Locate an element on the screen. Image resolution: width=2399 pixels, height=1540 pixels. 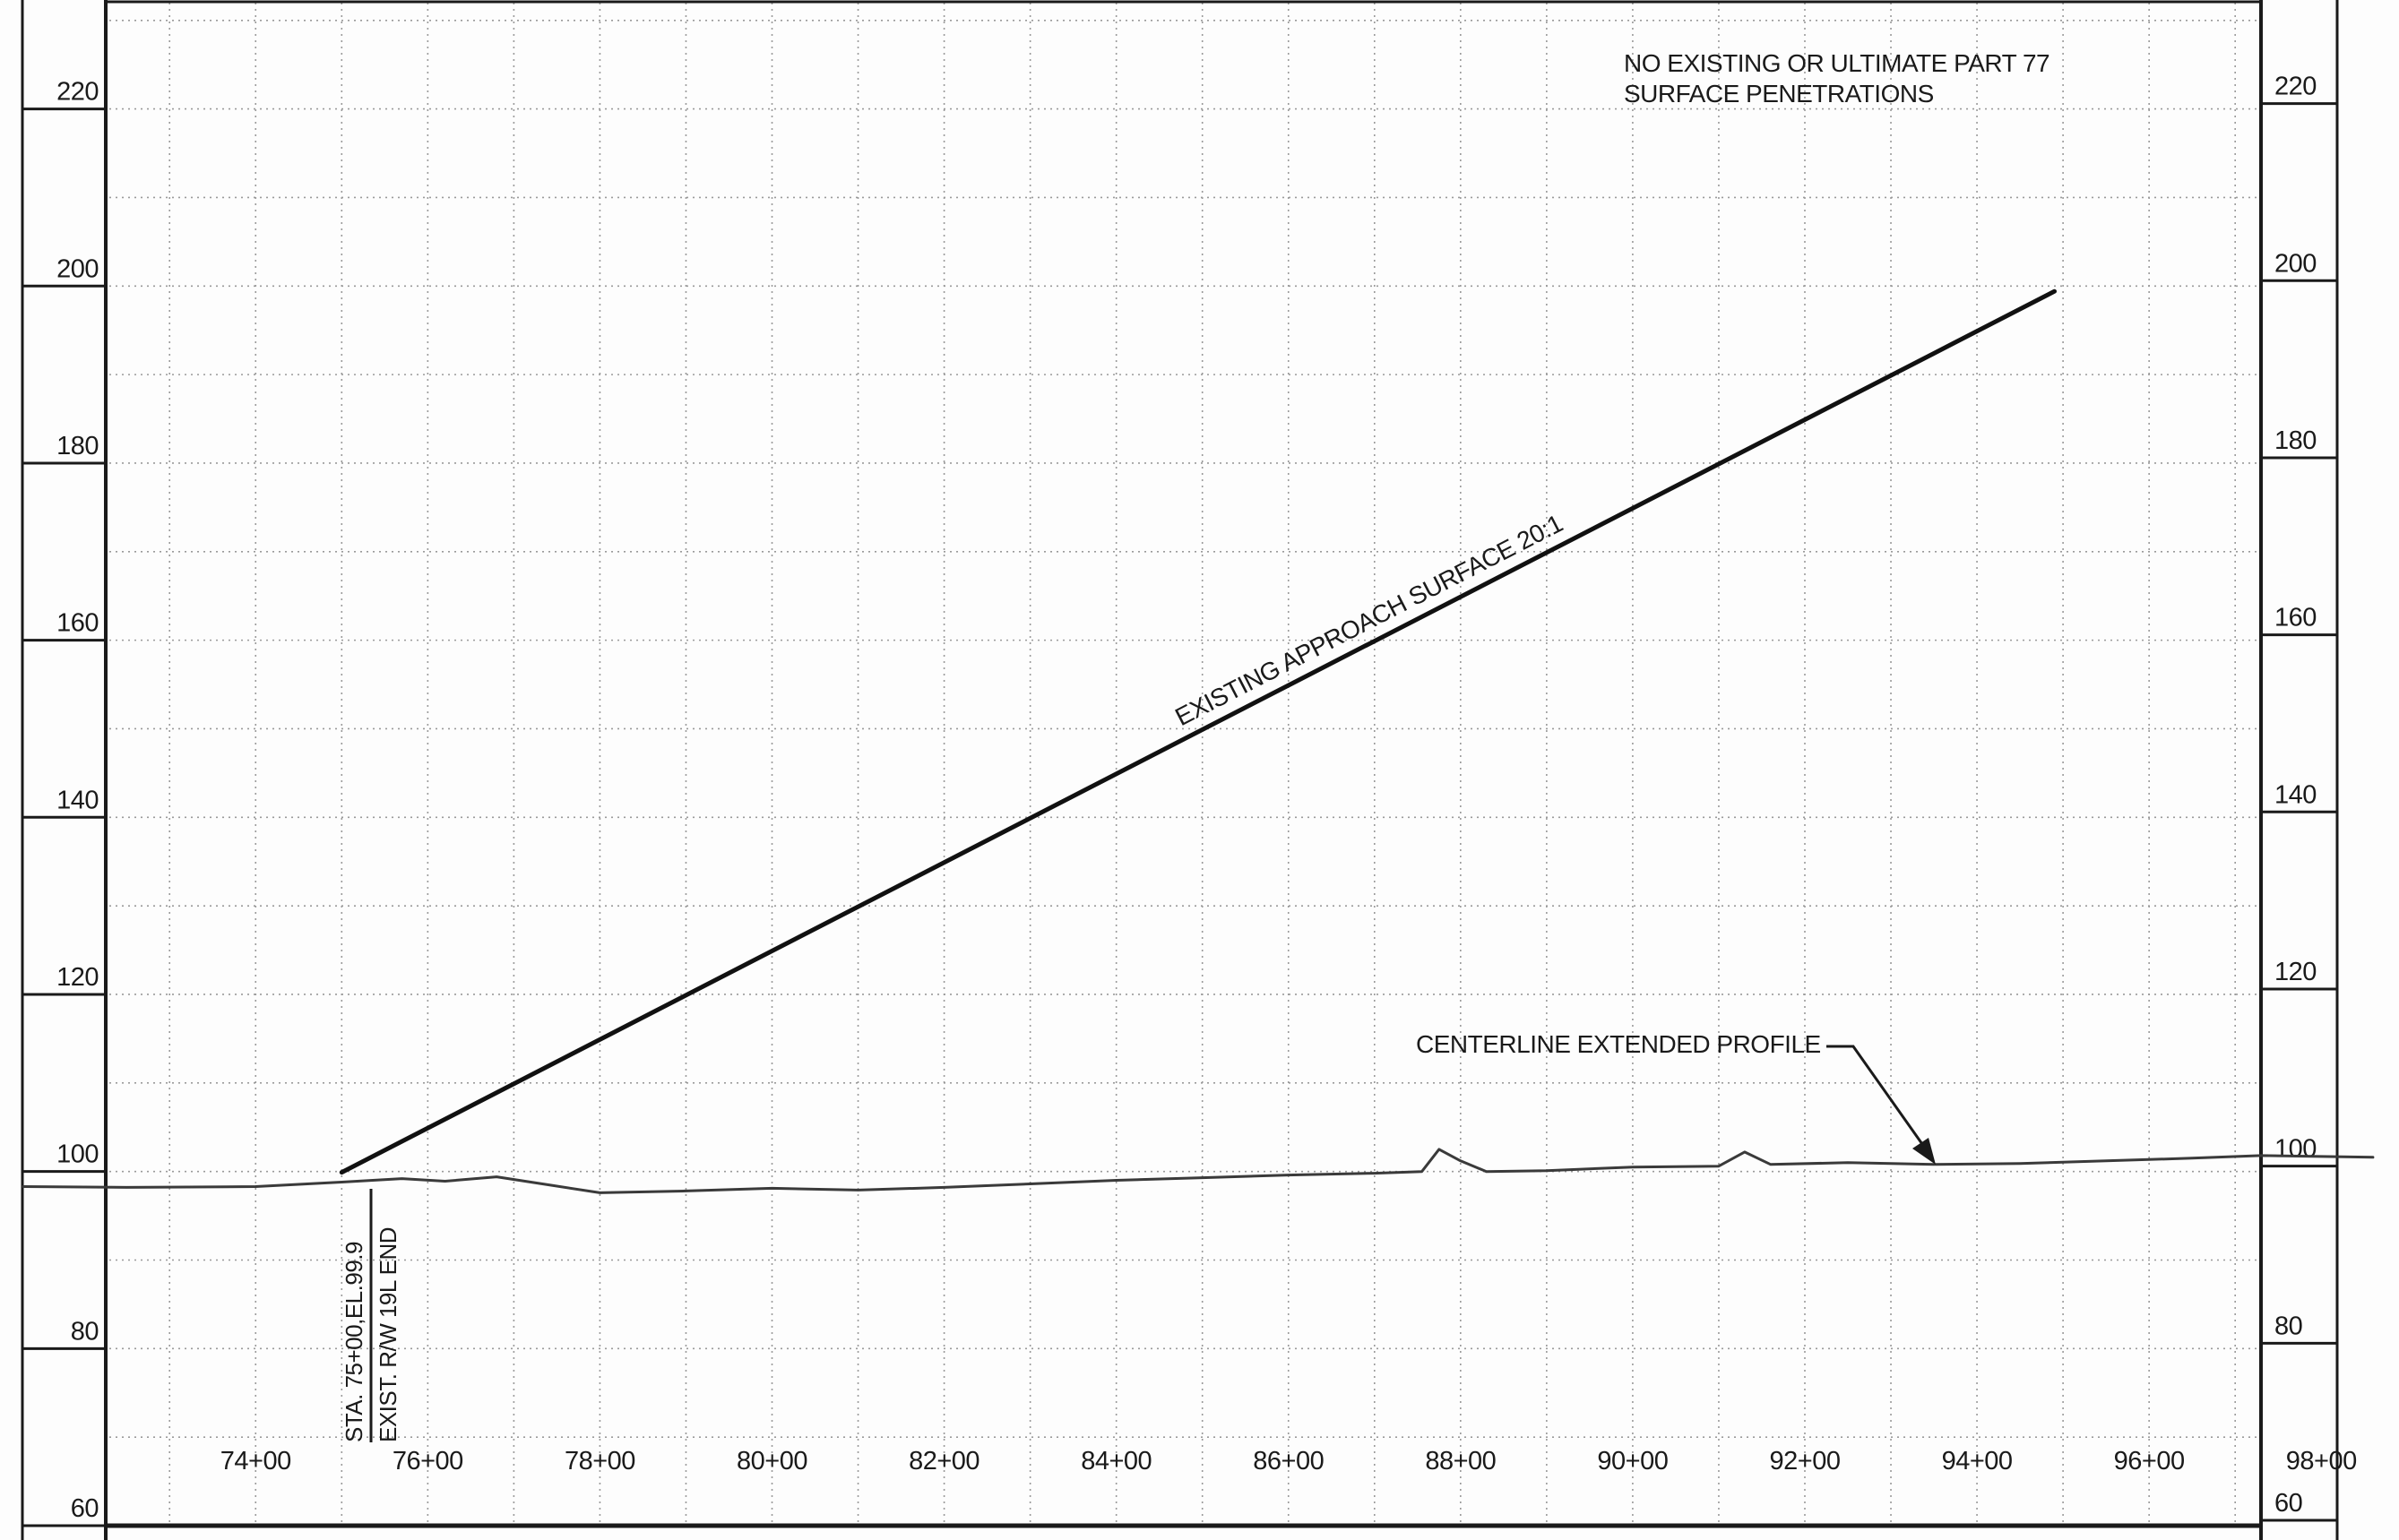
y-tick-label-right: 220 is located at coordinates (2295, 87).